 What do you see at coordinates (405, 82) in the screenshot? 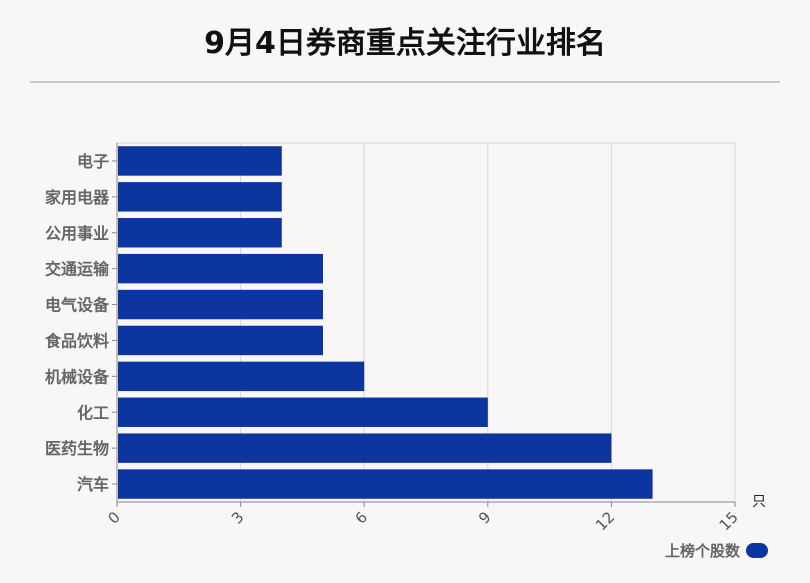
I see `title-divider` at bounding box center [405, 82].